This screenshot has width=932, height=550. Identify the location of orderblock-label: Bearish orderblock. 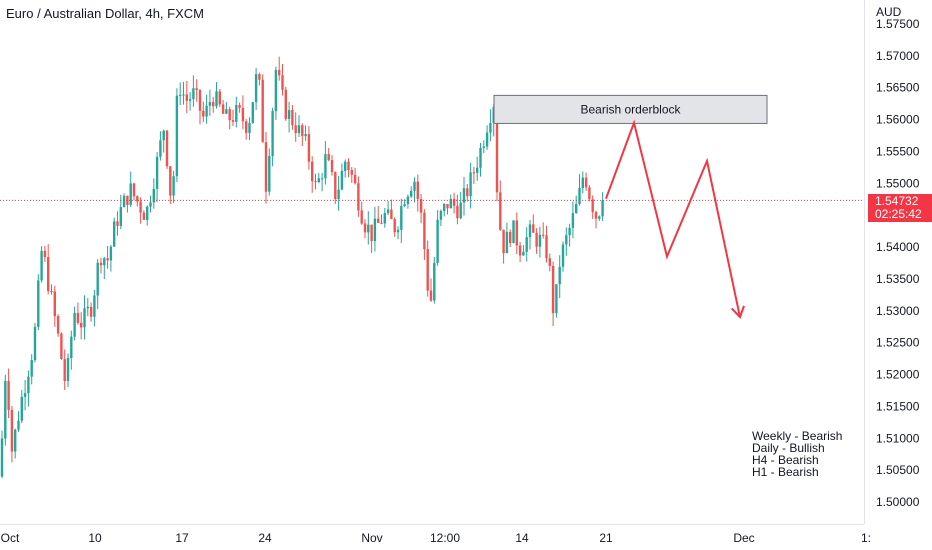
(630, 109).